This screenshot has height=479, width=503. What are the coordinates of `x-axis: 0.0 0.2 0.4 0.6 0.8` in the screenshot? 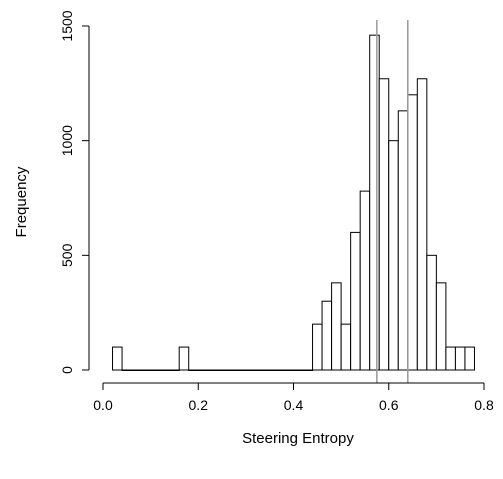 It's located at (293, 397).